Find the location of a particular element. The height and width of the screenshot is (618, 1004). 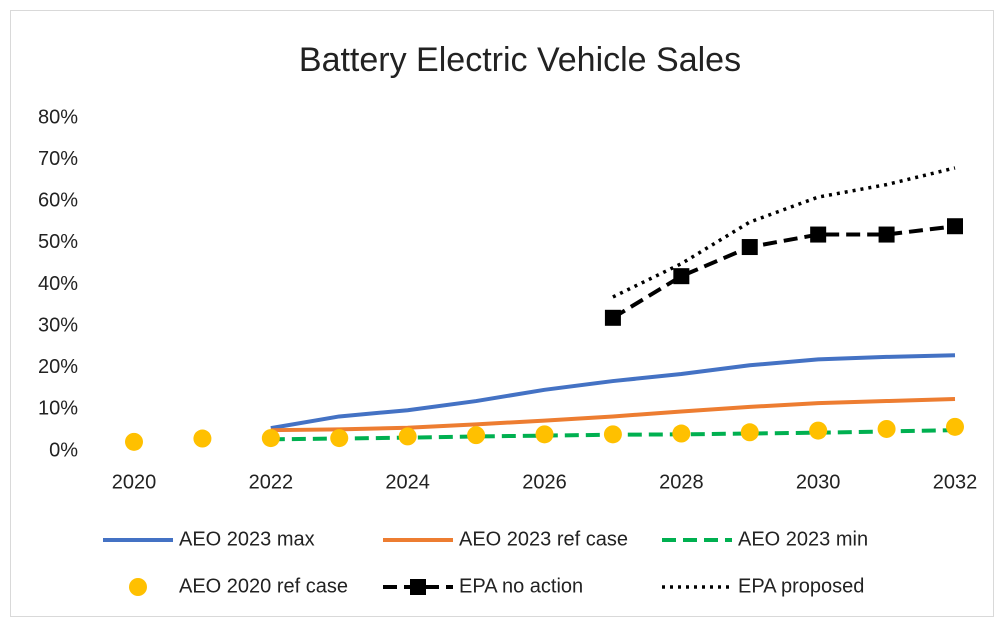

y-tick-label: 20% is located at coordinates (58, 367).